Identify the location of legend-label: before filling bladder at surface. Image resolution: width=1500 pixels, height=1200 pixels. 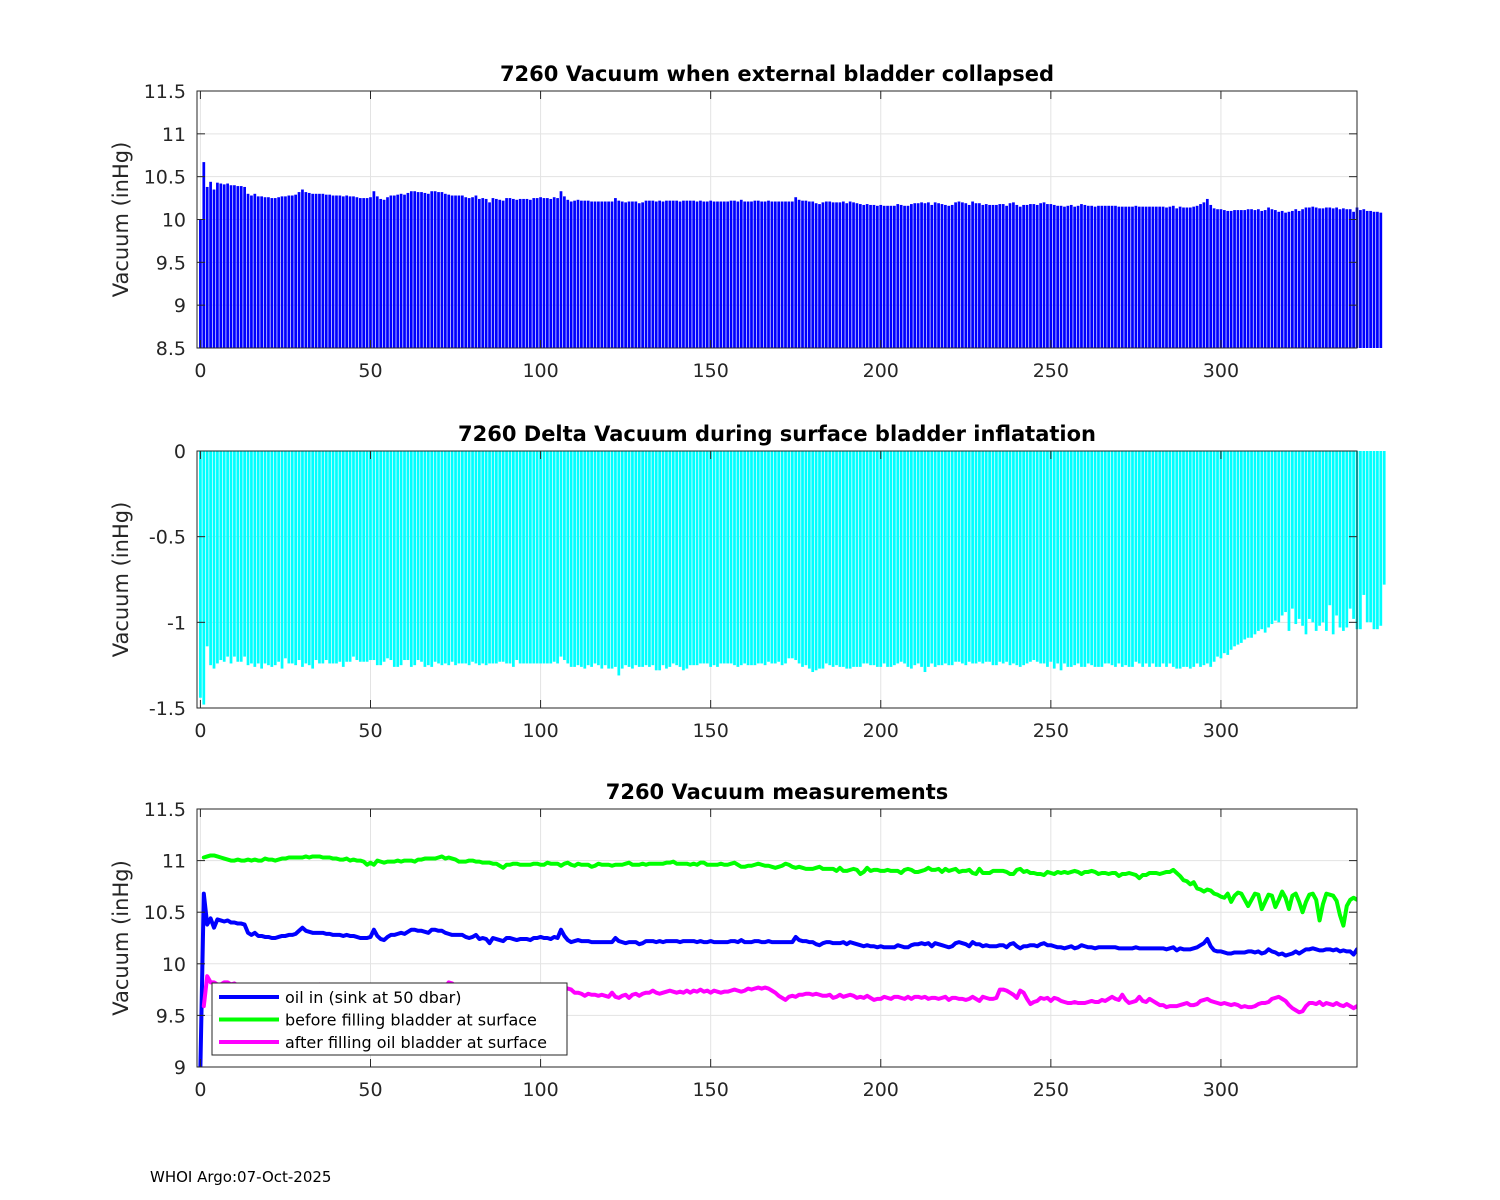
(411, 1020).